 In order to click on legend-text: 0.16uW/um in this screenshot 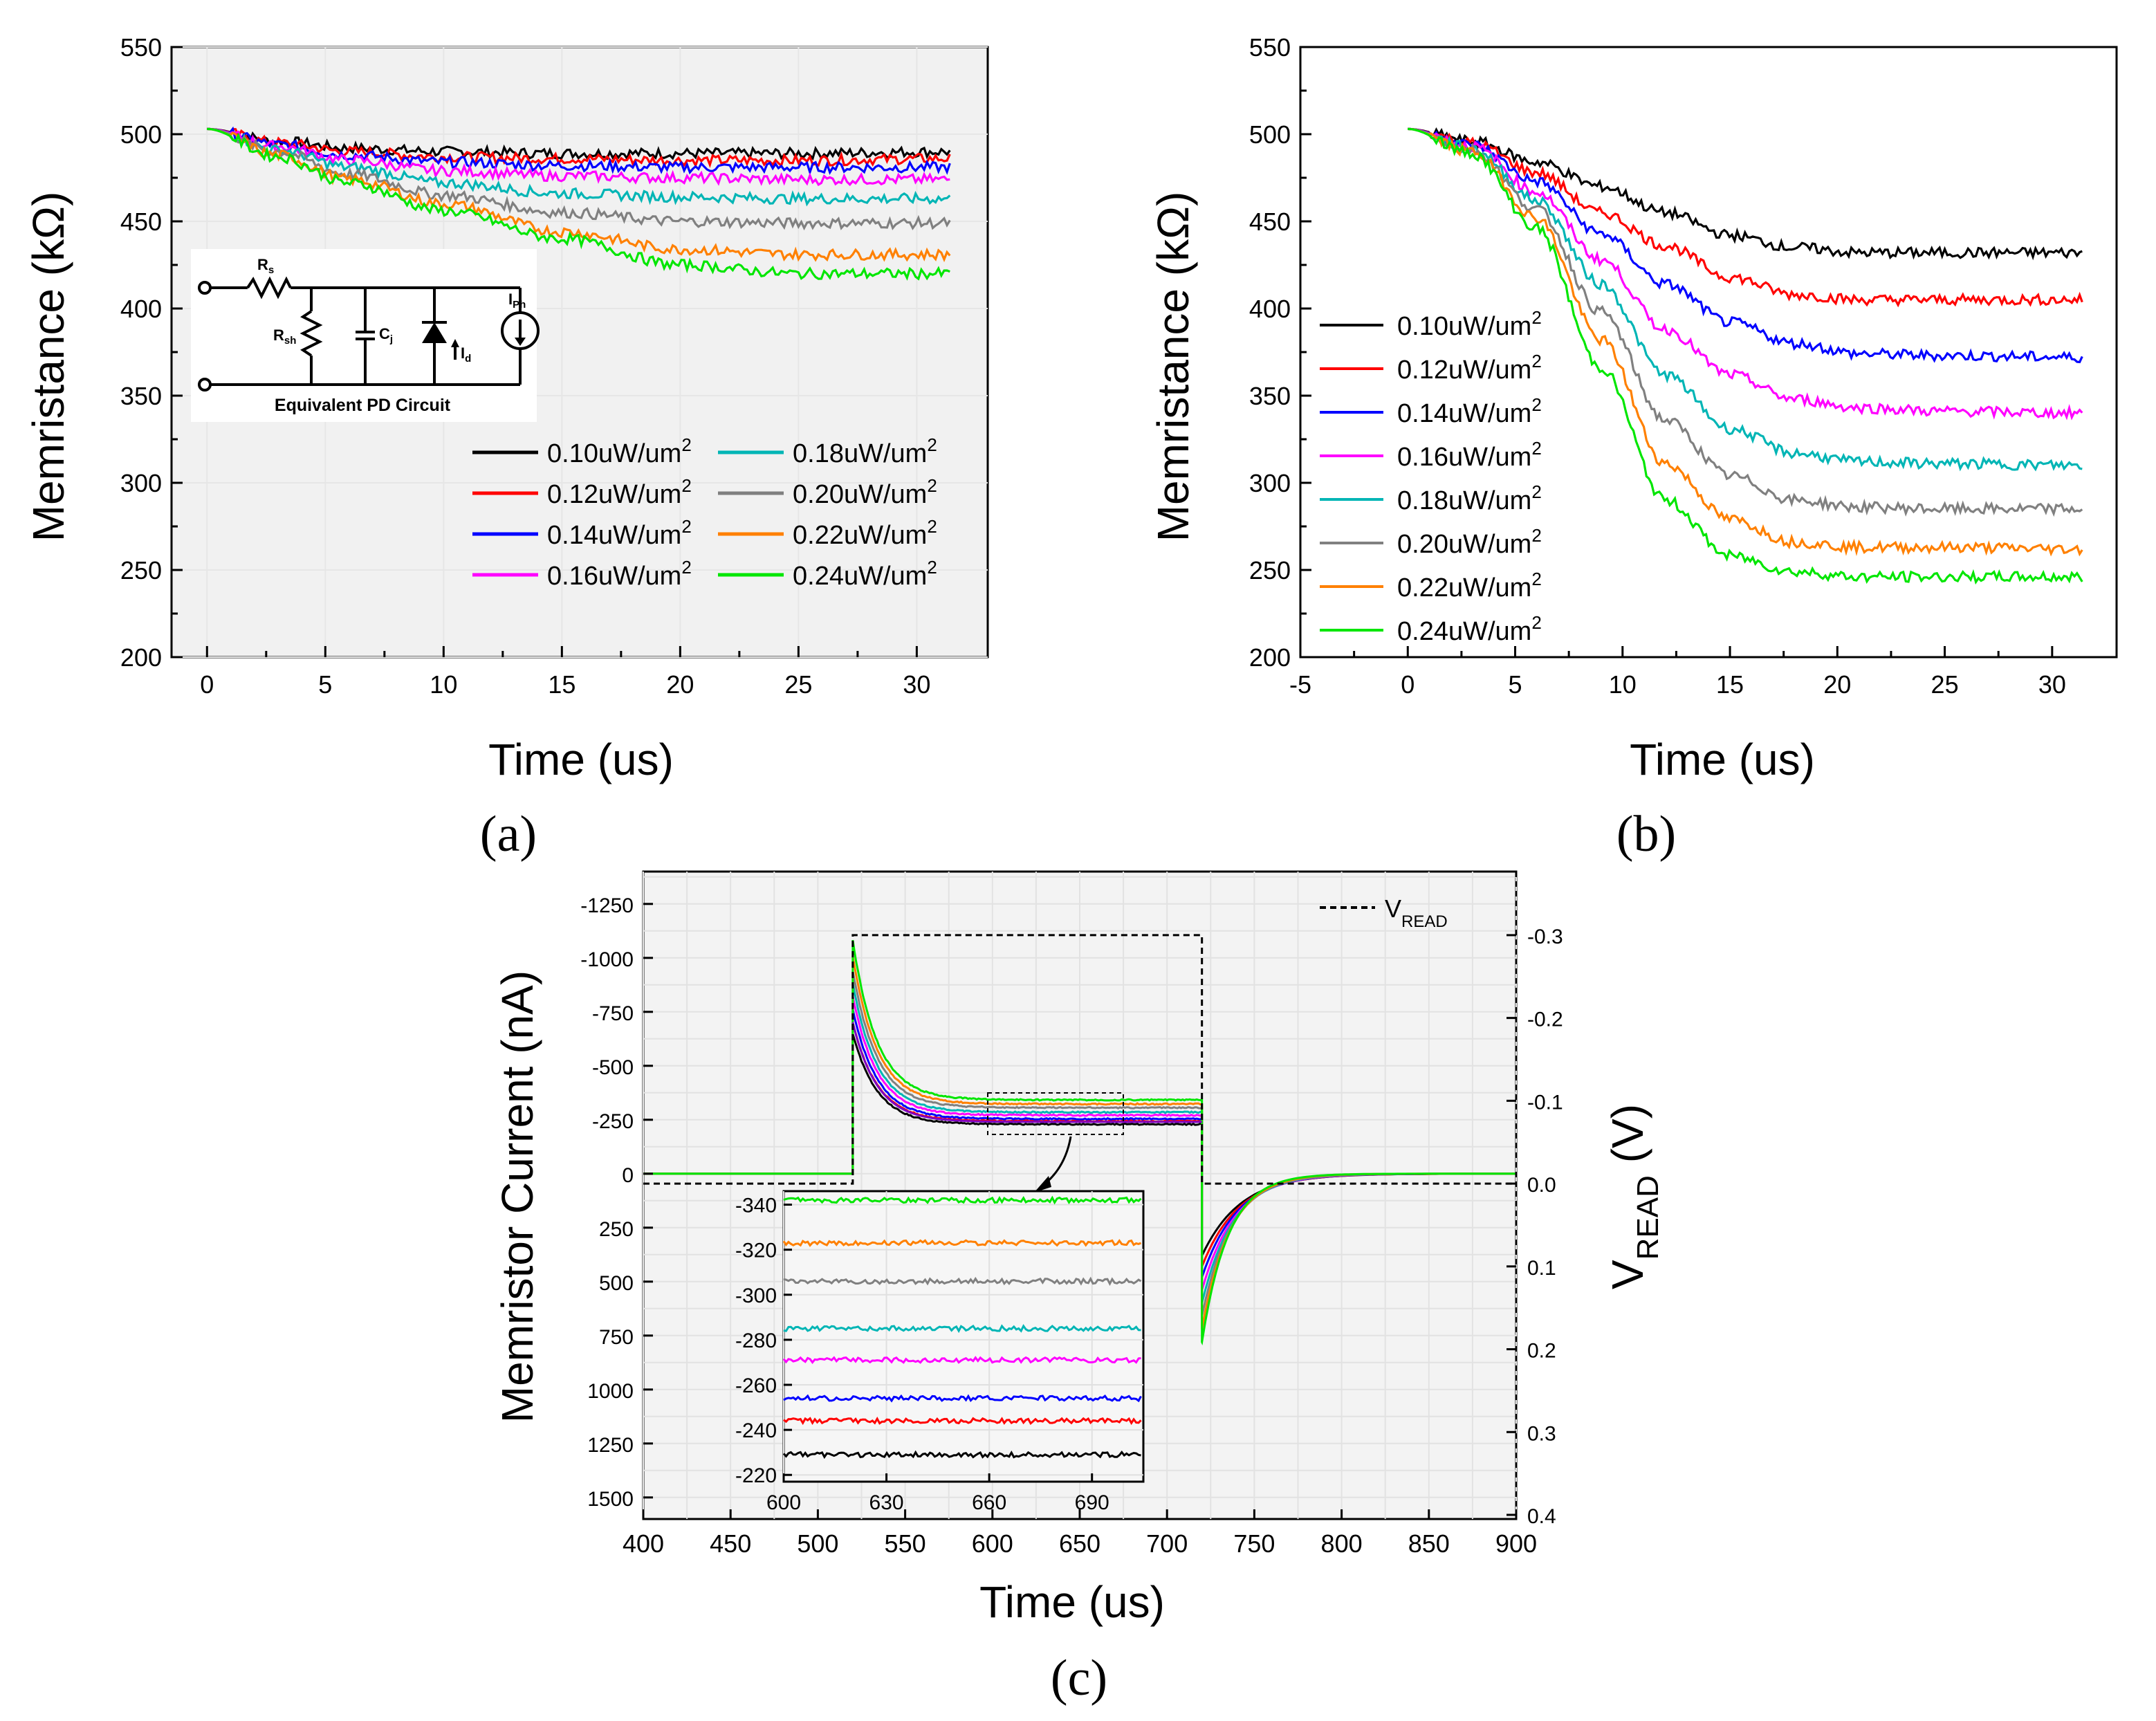, I will do `click(614, 577)`.